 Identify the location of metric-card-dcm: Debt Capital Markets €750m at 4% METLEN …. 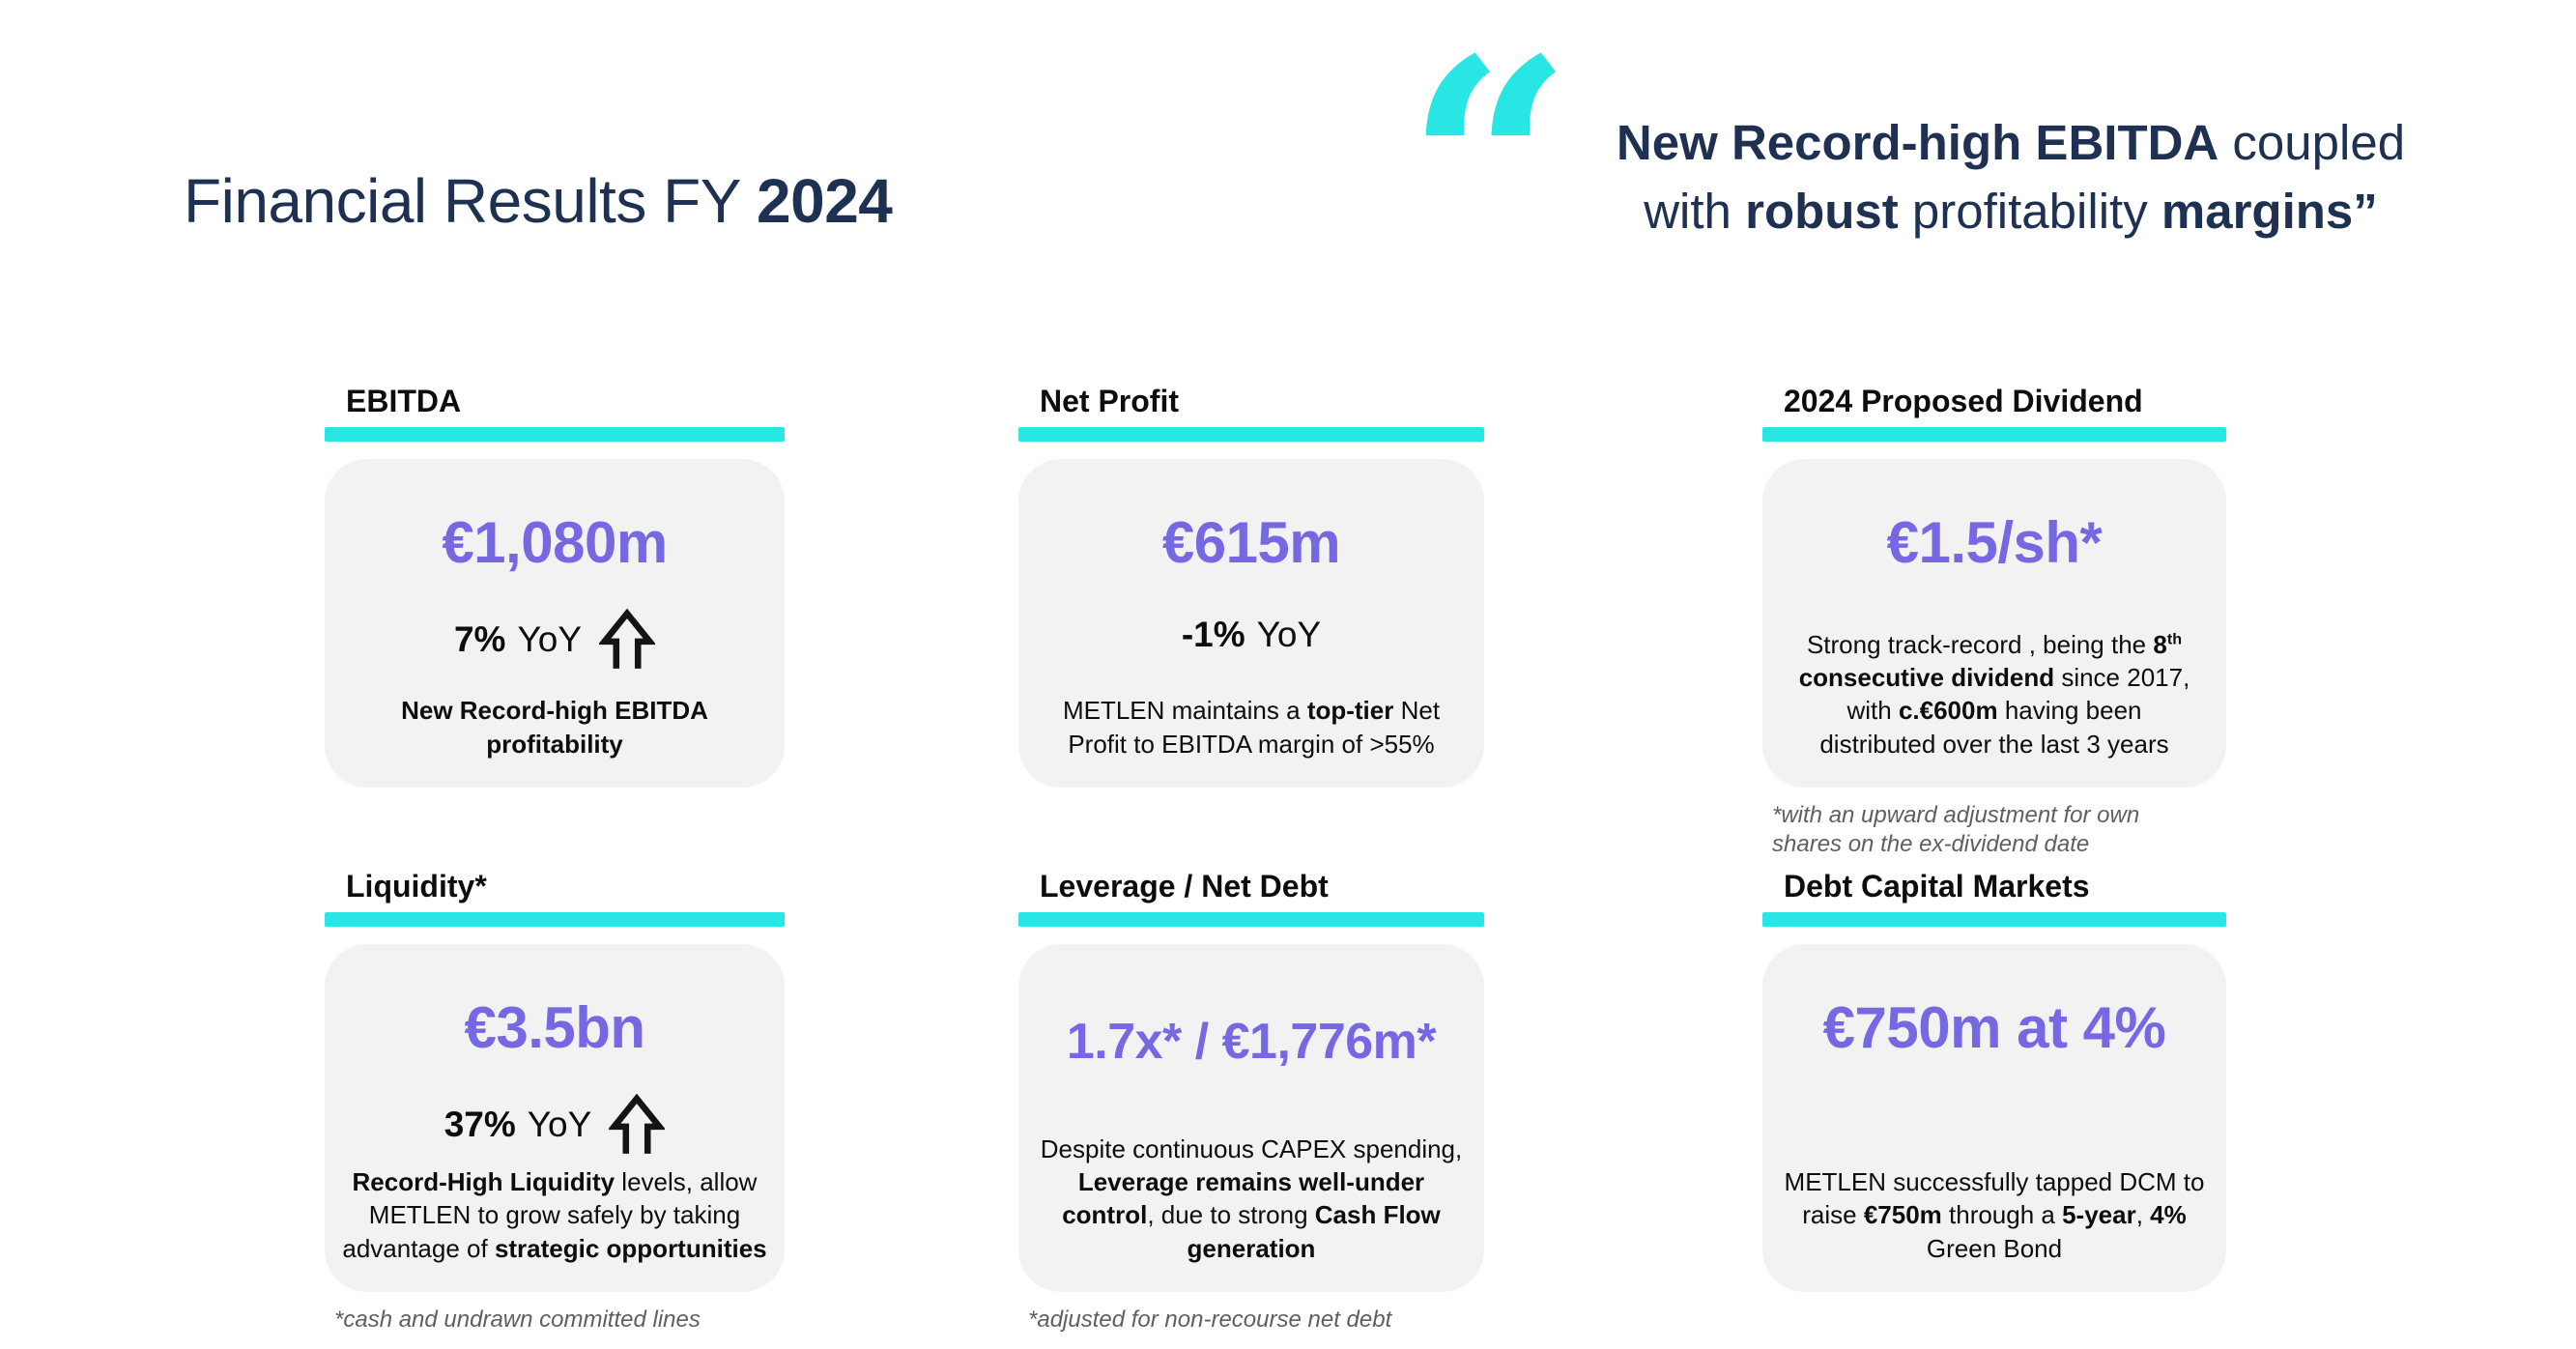
(1994, 1080).